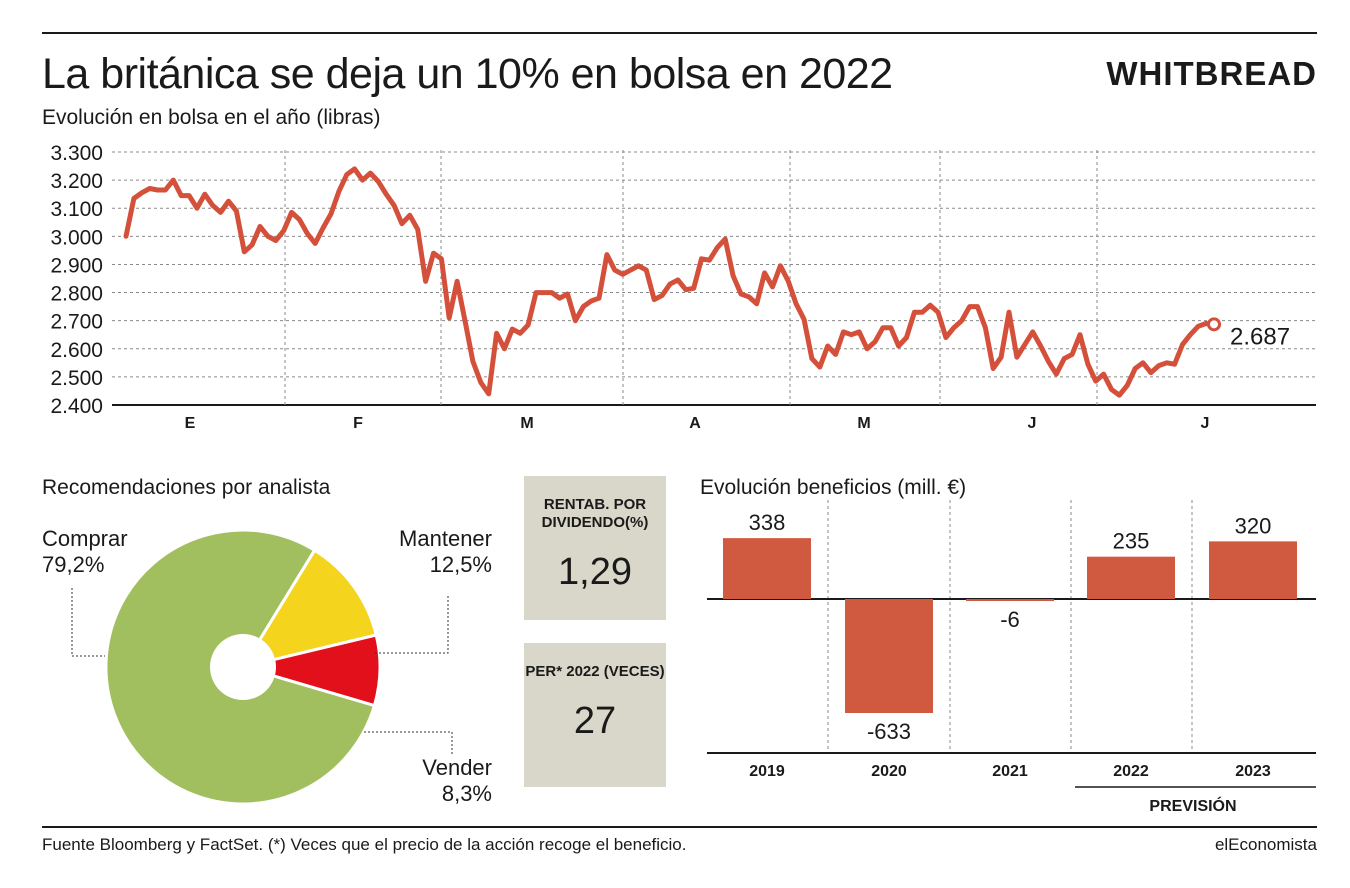  What do you see at coordinates (767, 771) in the screenshot?
I see `year-tick-label: 2019` at bounding box center [767, 771].